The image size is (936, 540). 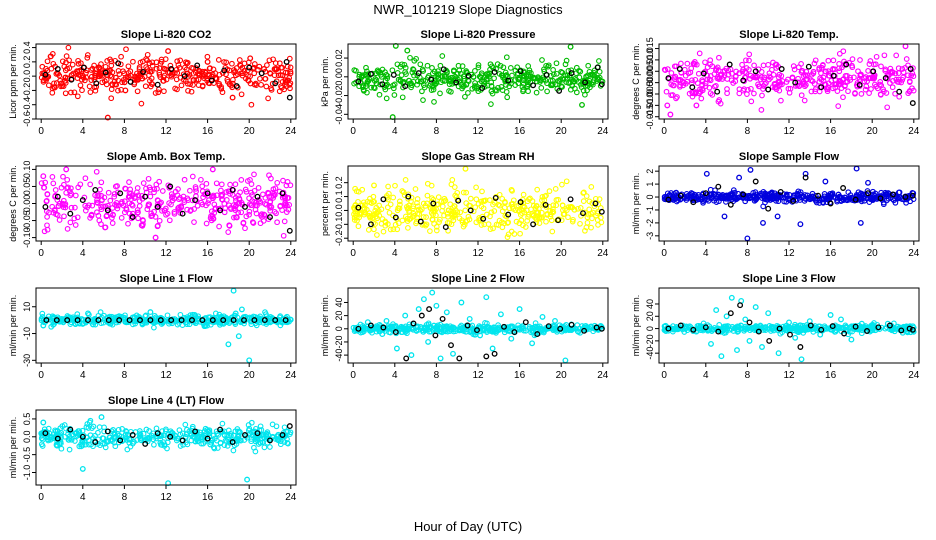 What do you see at coordinates (873, 131) in the screenshot?
I see `x-tick-label: 20` at bounding box center [873, 131].